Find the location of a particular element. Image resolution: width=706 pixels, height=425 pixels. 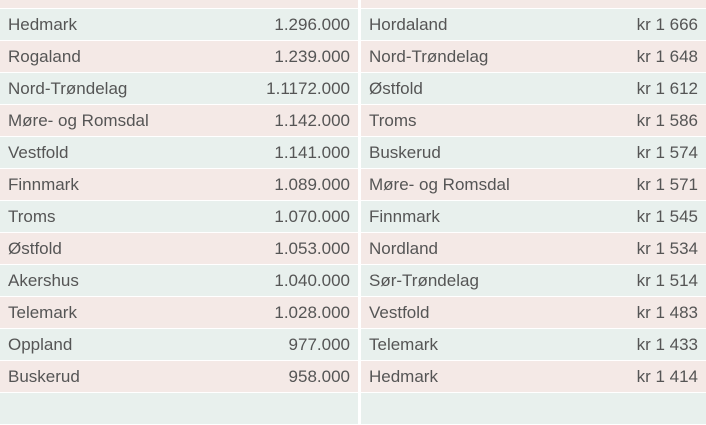

value-cell: kr 1 586 is located at coordinates (667, 120).